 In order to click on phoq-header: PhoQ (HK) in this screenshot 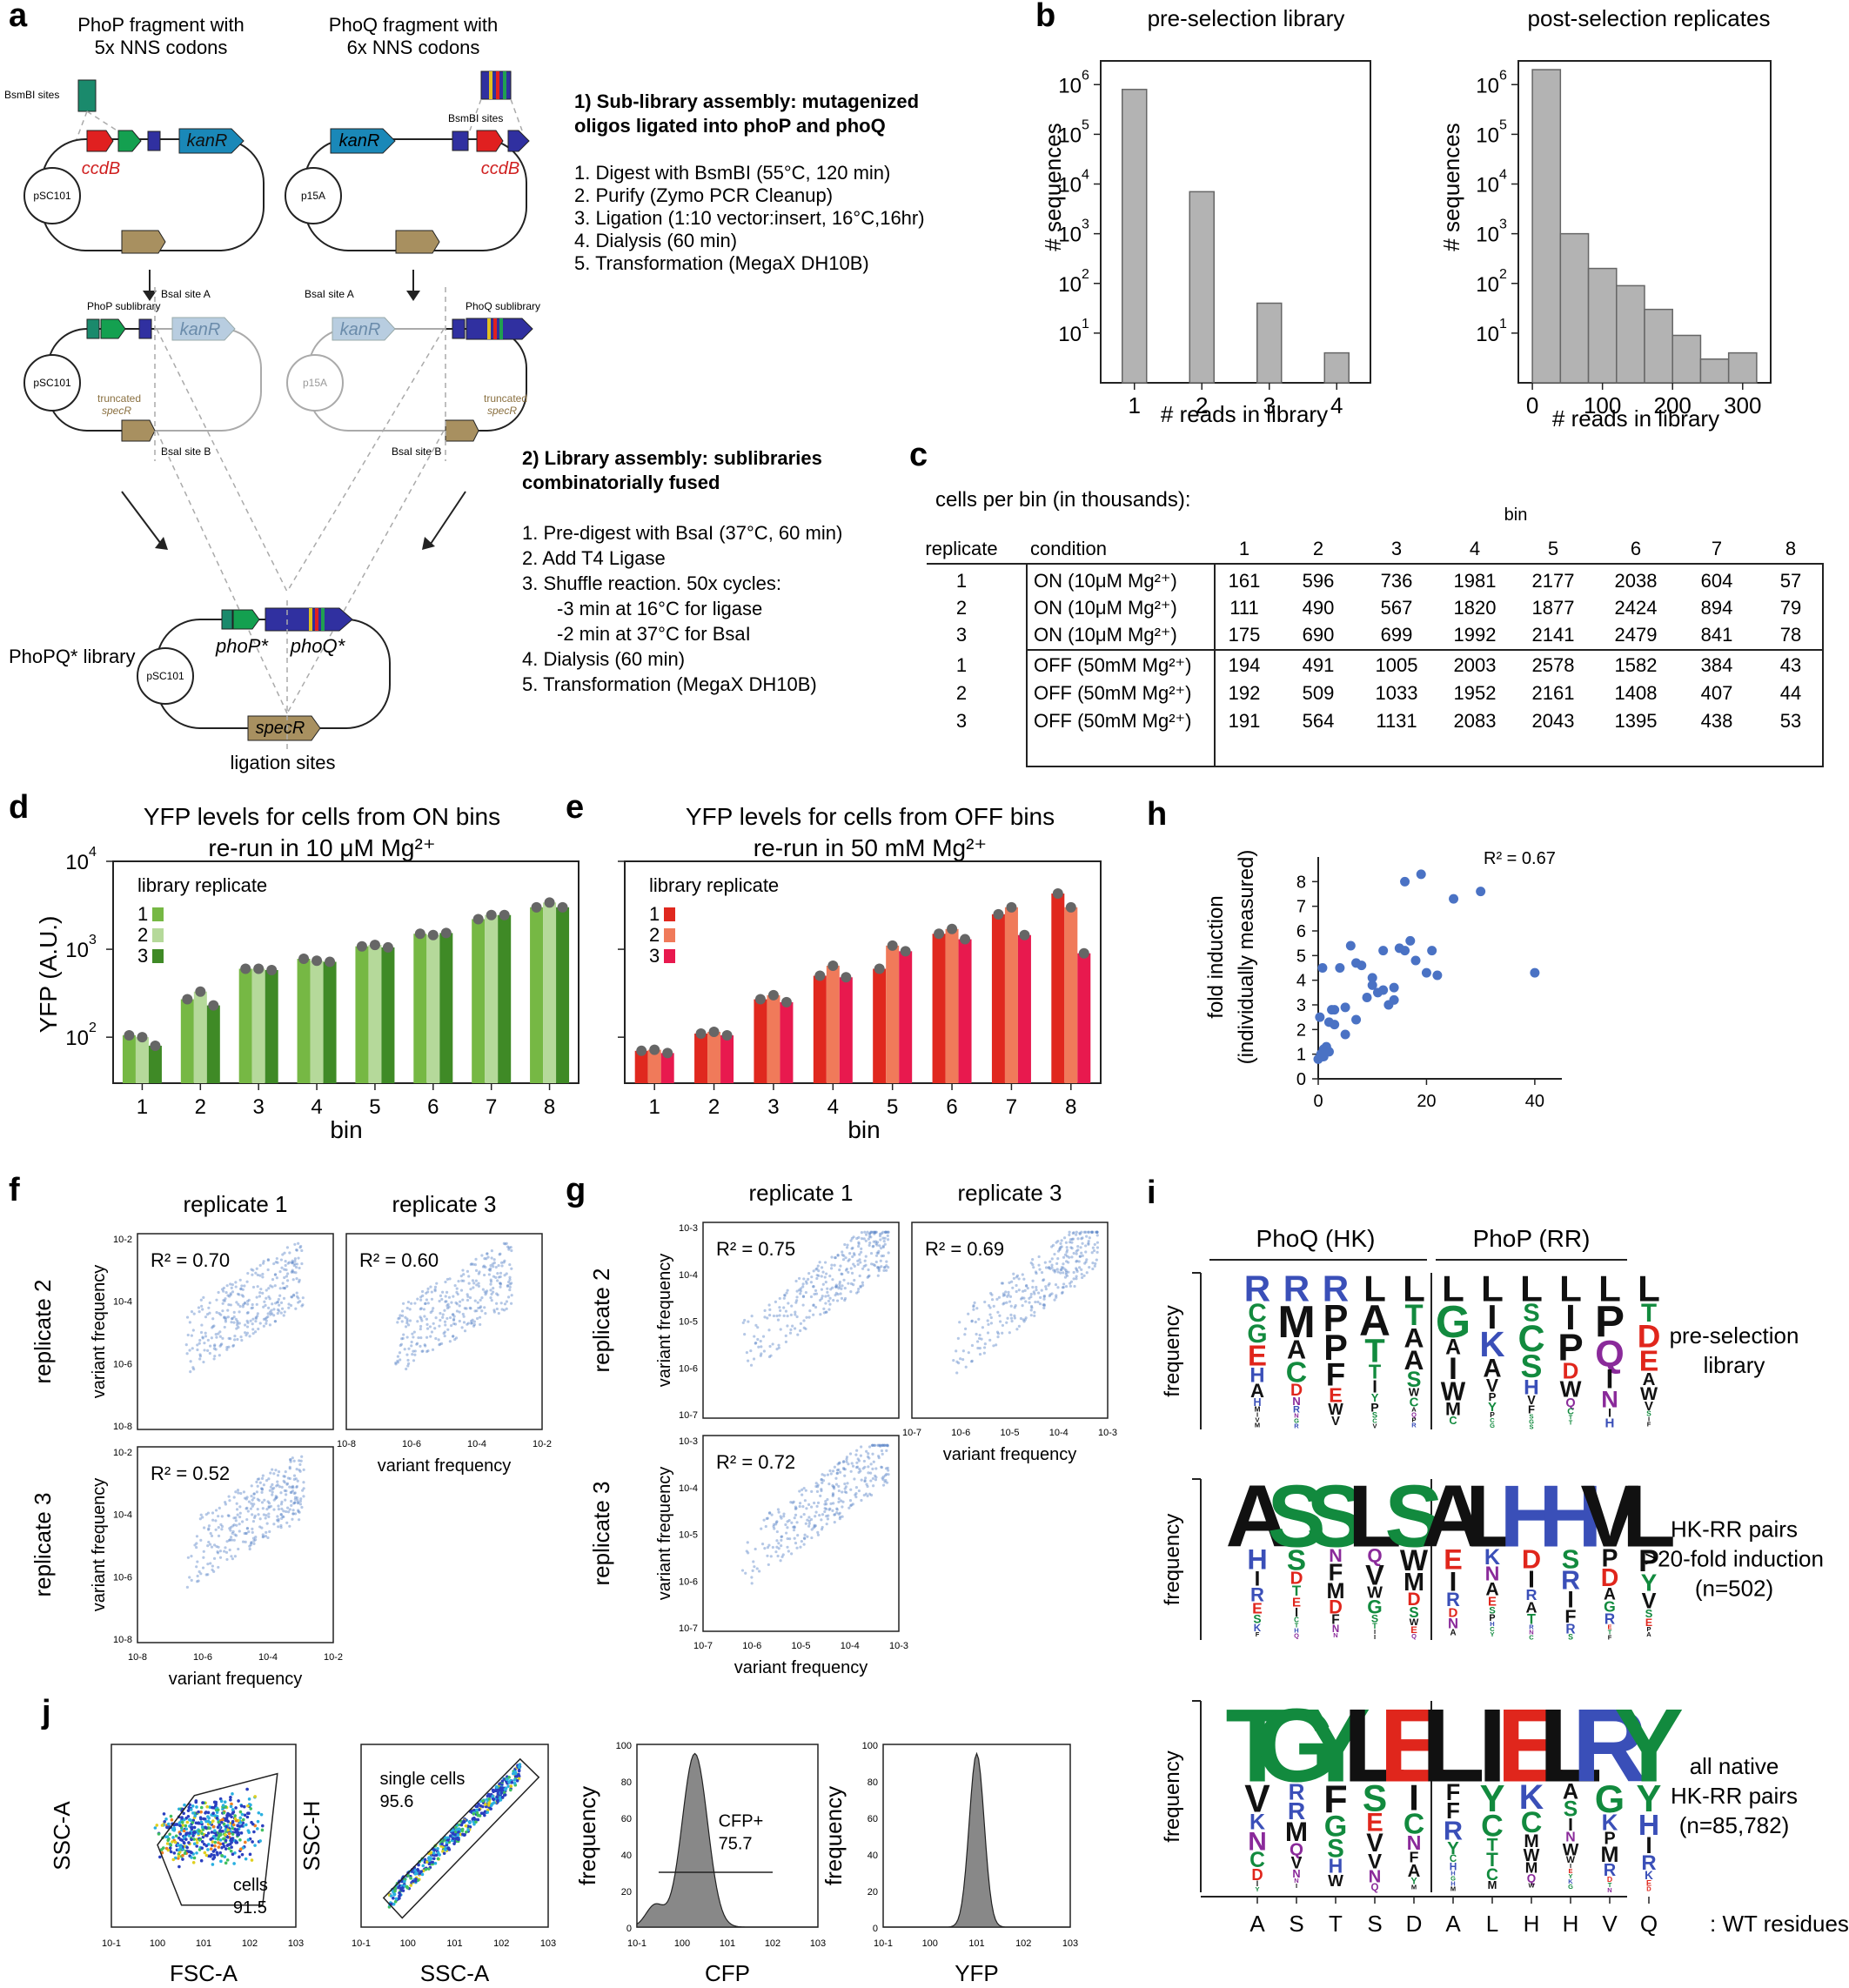, I will do `click(1316, 1238)`.